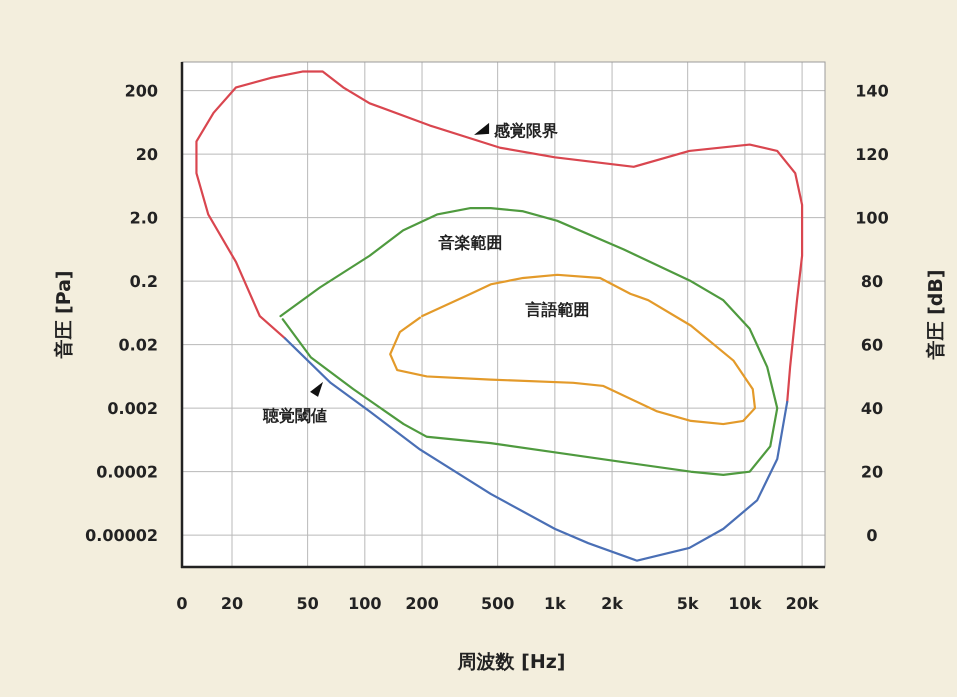  Describe the element at coordinates (511, 662) in the screenshot. I see `x-axis-title: 周波数 [Hz]` at that location.